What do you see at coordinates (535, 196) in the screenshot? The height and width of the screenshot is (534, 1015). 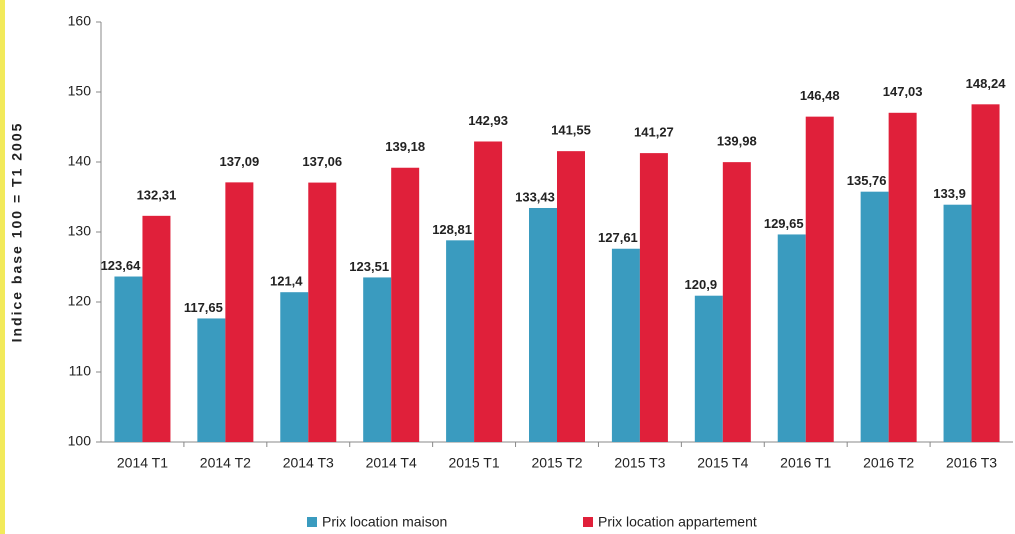 I see `value-label: 133,43` at bounding box center [535, 196].